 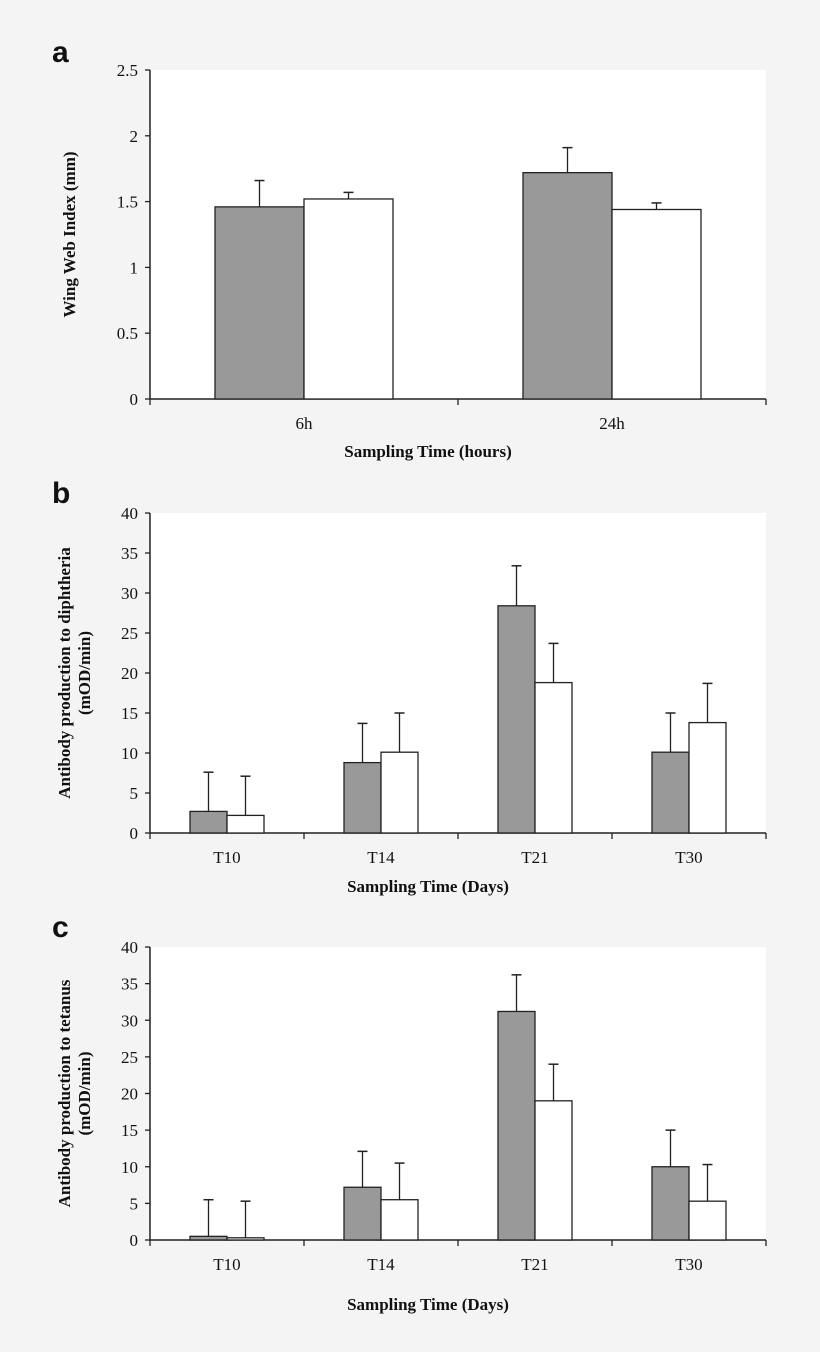 I want to click on x-axis-title: Sampling Time (hours), so click(x=428, y=451).